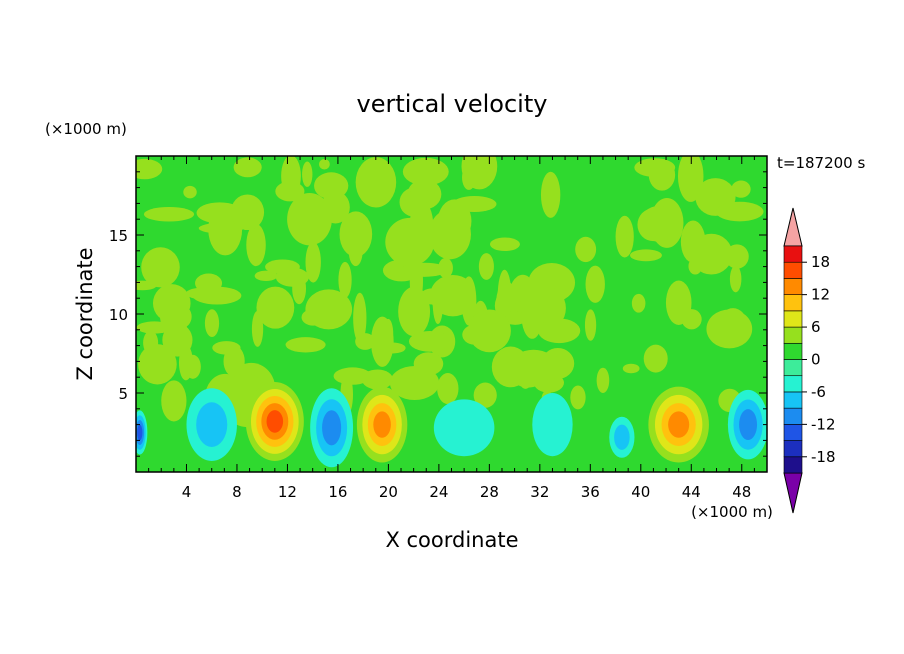  I want to click on x-tick-label: 24, so click(438, 492).